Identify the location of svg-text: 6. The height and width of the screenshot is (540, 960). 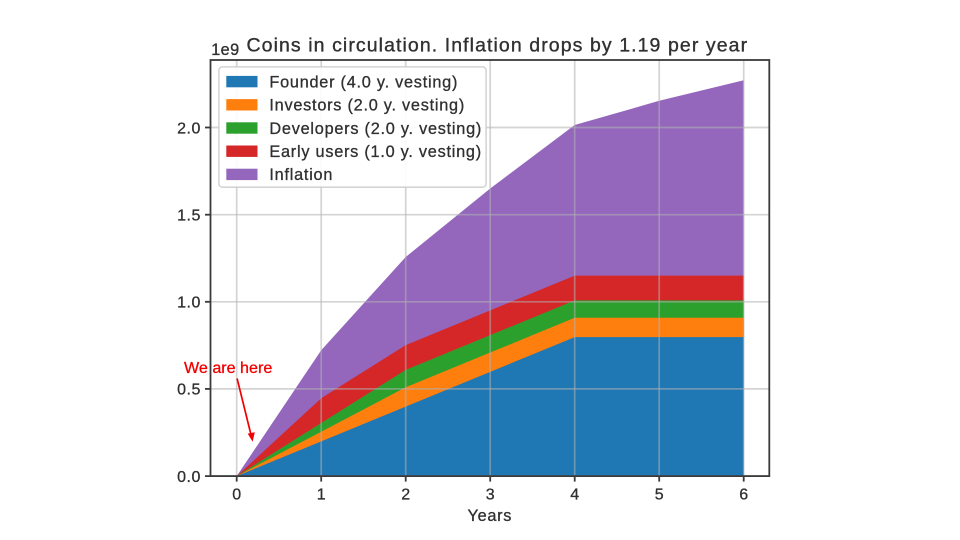
(743, 495).